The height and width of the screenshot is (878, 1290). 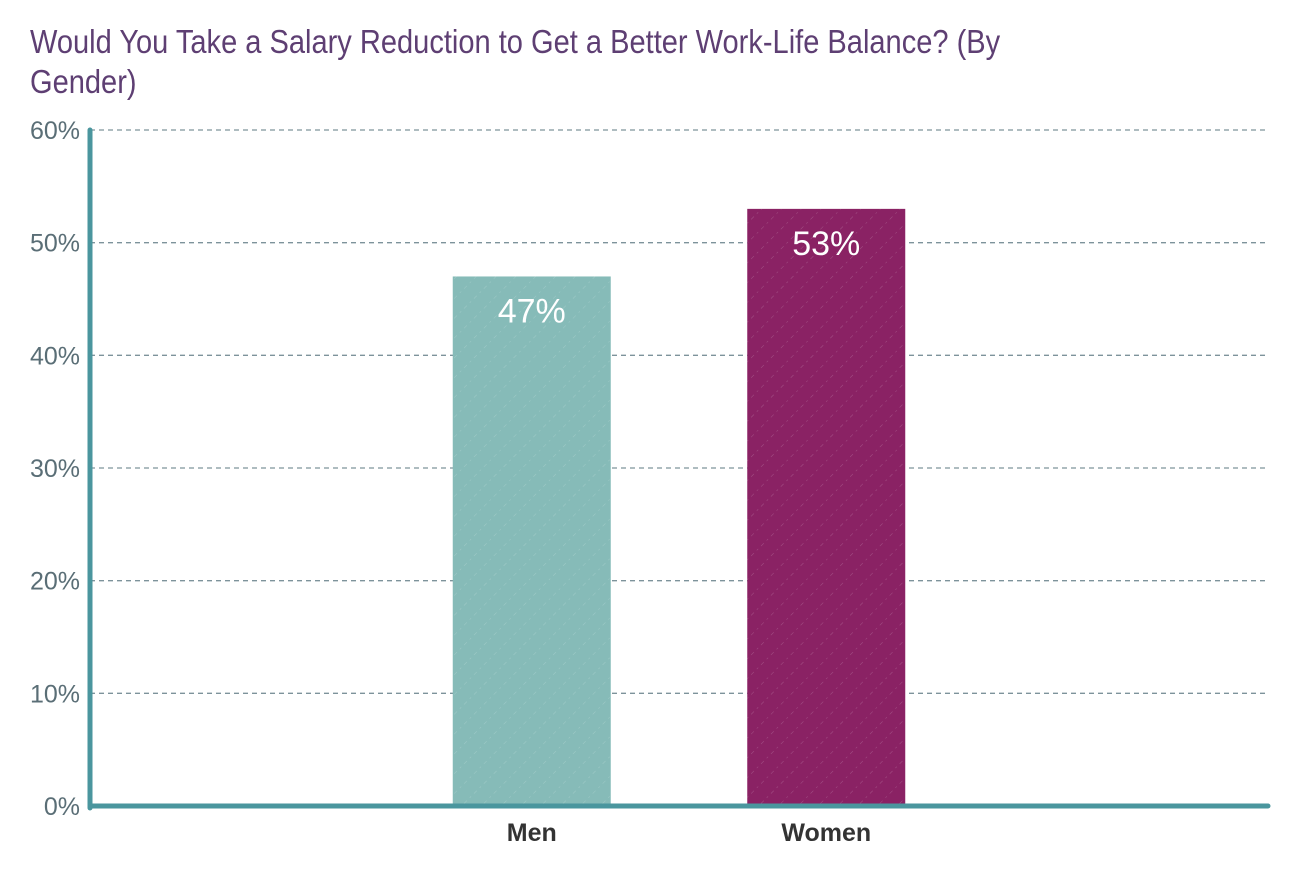 I want to click on y-tick-label: 60%, so click(x=55, y=131).